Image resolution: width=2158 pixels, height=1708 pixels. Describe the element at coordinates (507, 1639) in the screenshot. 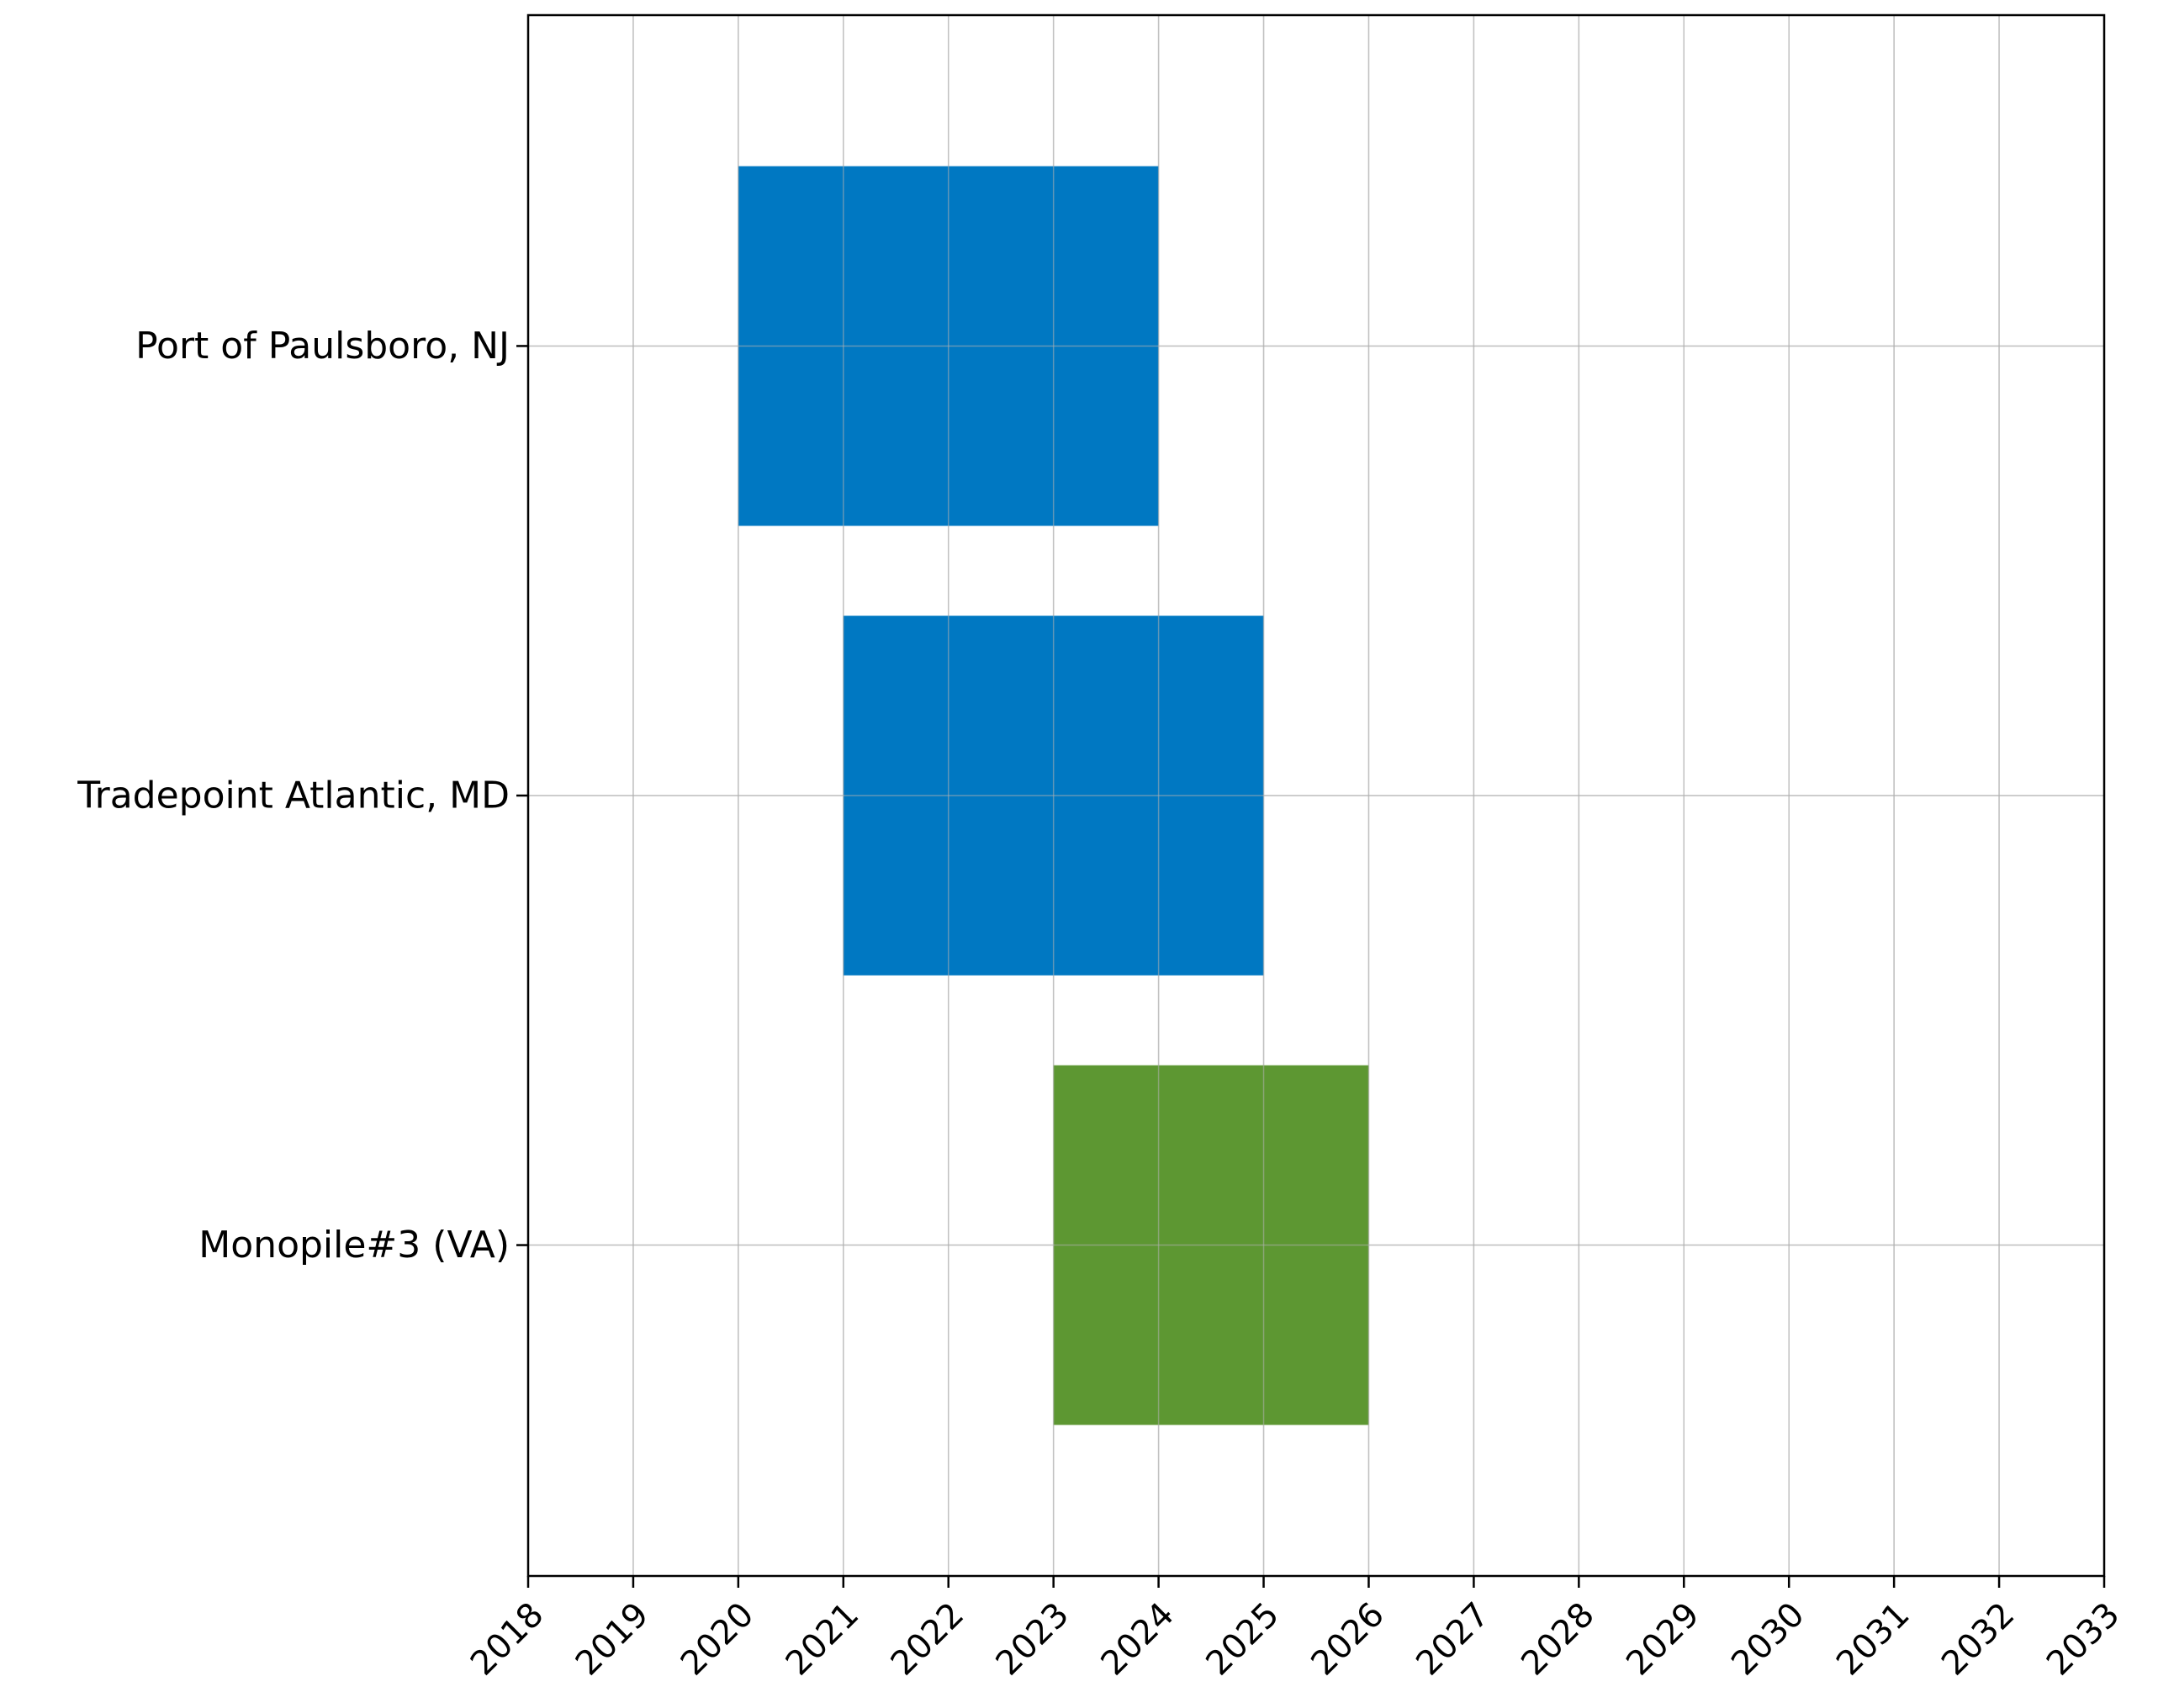

I see `x-tick-label: 2018` at that location.